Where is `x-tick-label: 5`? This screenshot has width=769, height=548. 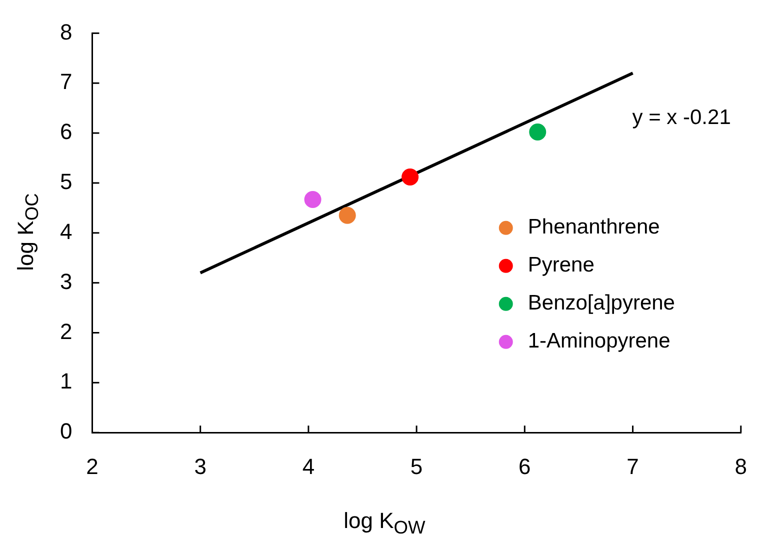 x-tick-label: 5 is located at coordinates (416, 466).